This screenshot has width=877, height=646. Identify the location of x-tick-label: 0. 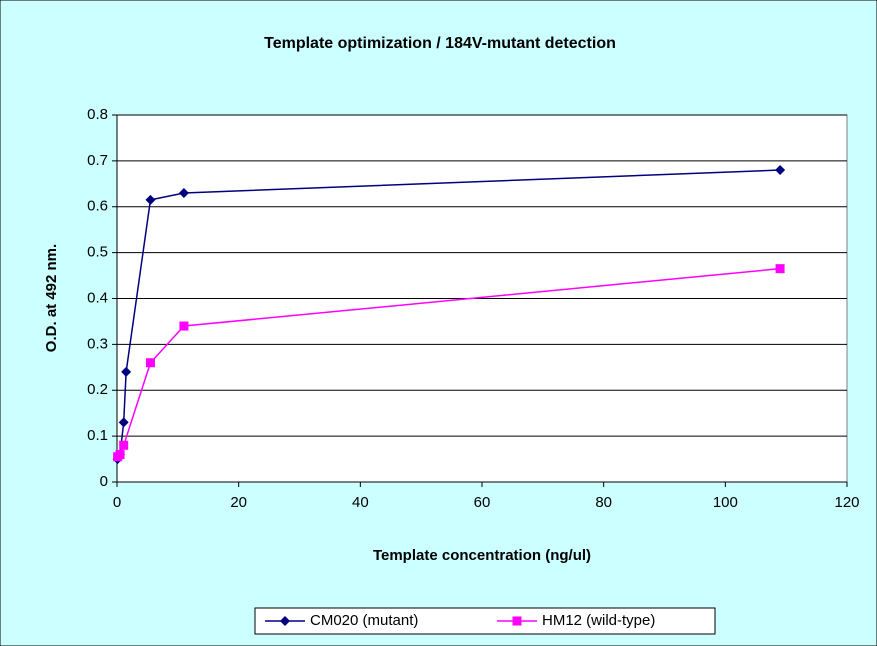
(117, 502).